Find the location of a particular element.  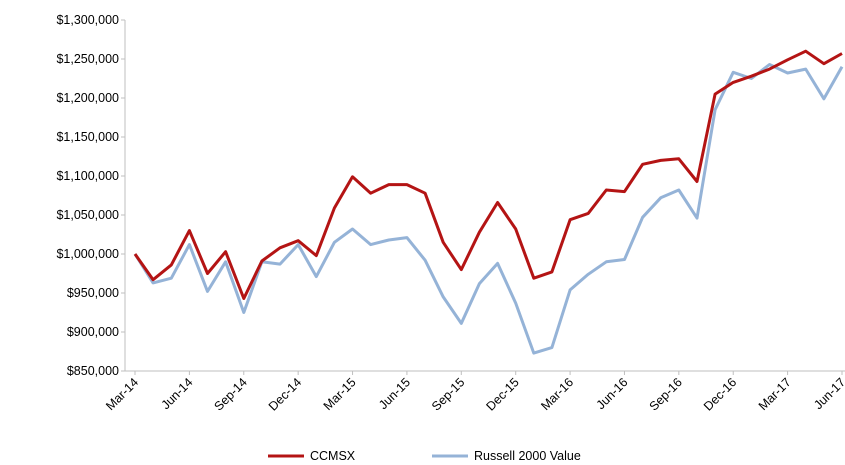

y-tick-label: $1,100,000 is located at coordinates (87, 176).